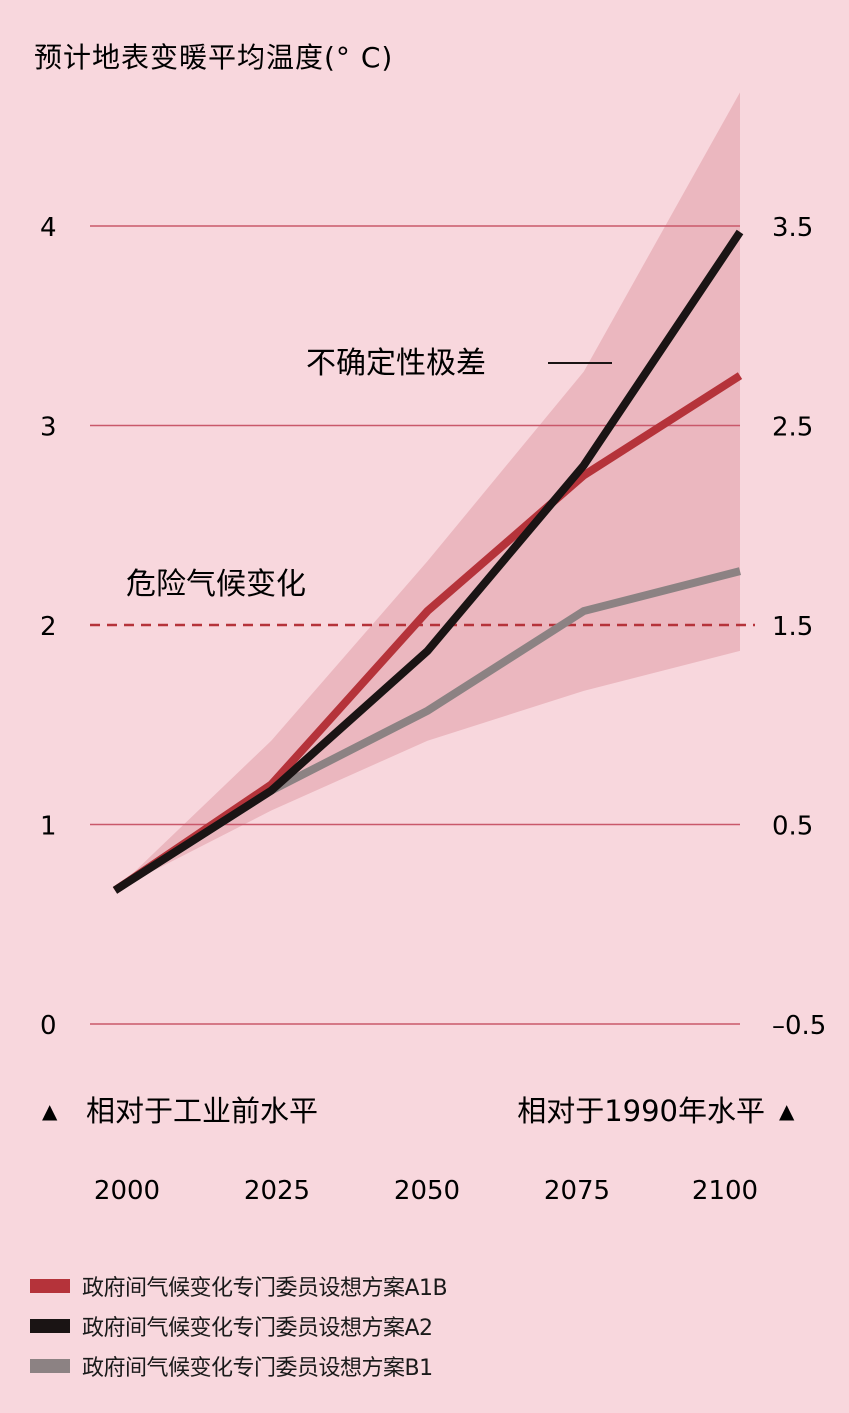 This screenshot has width=849, height=1413. I want to click on right-tick-label: 1.5, so click(792, 627).